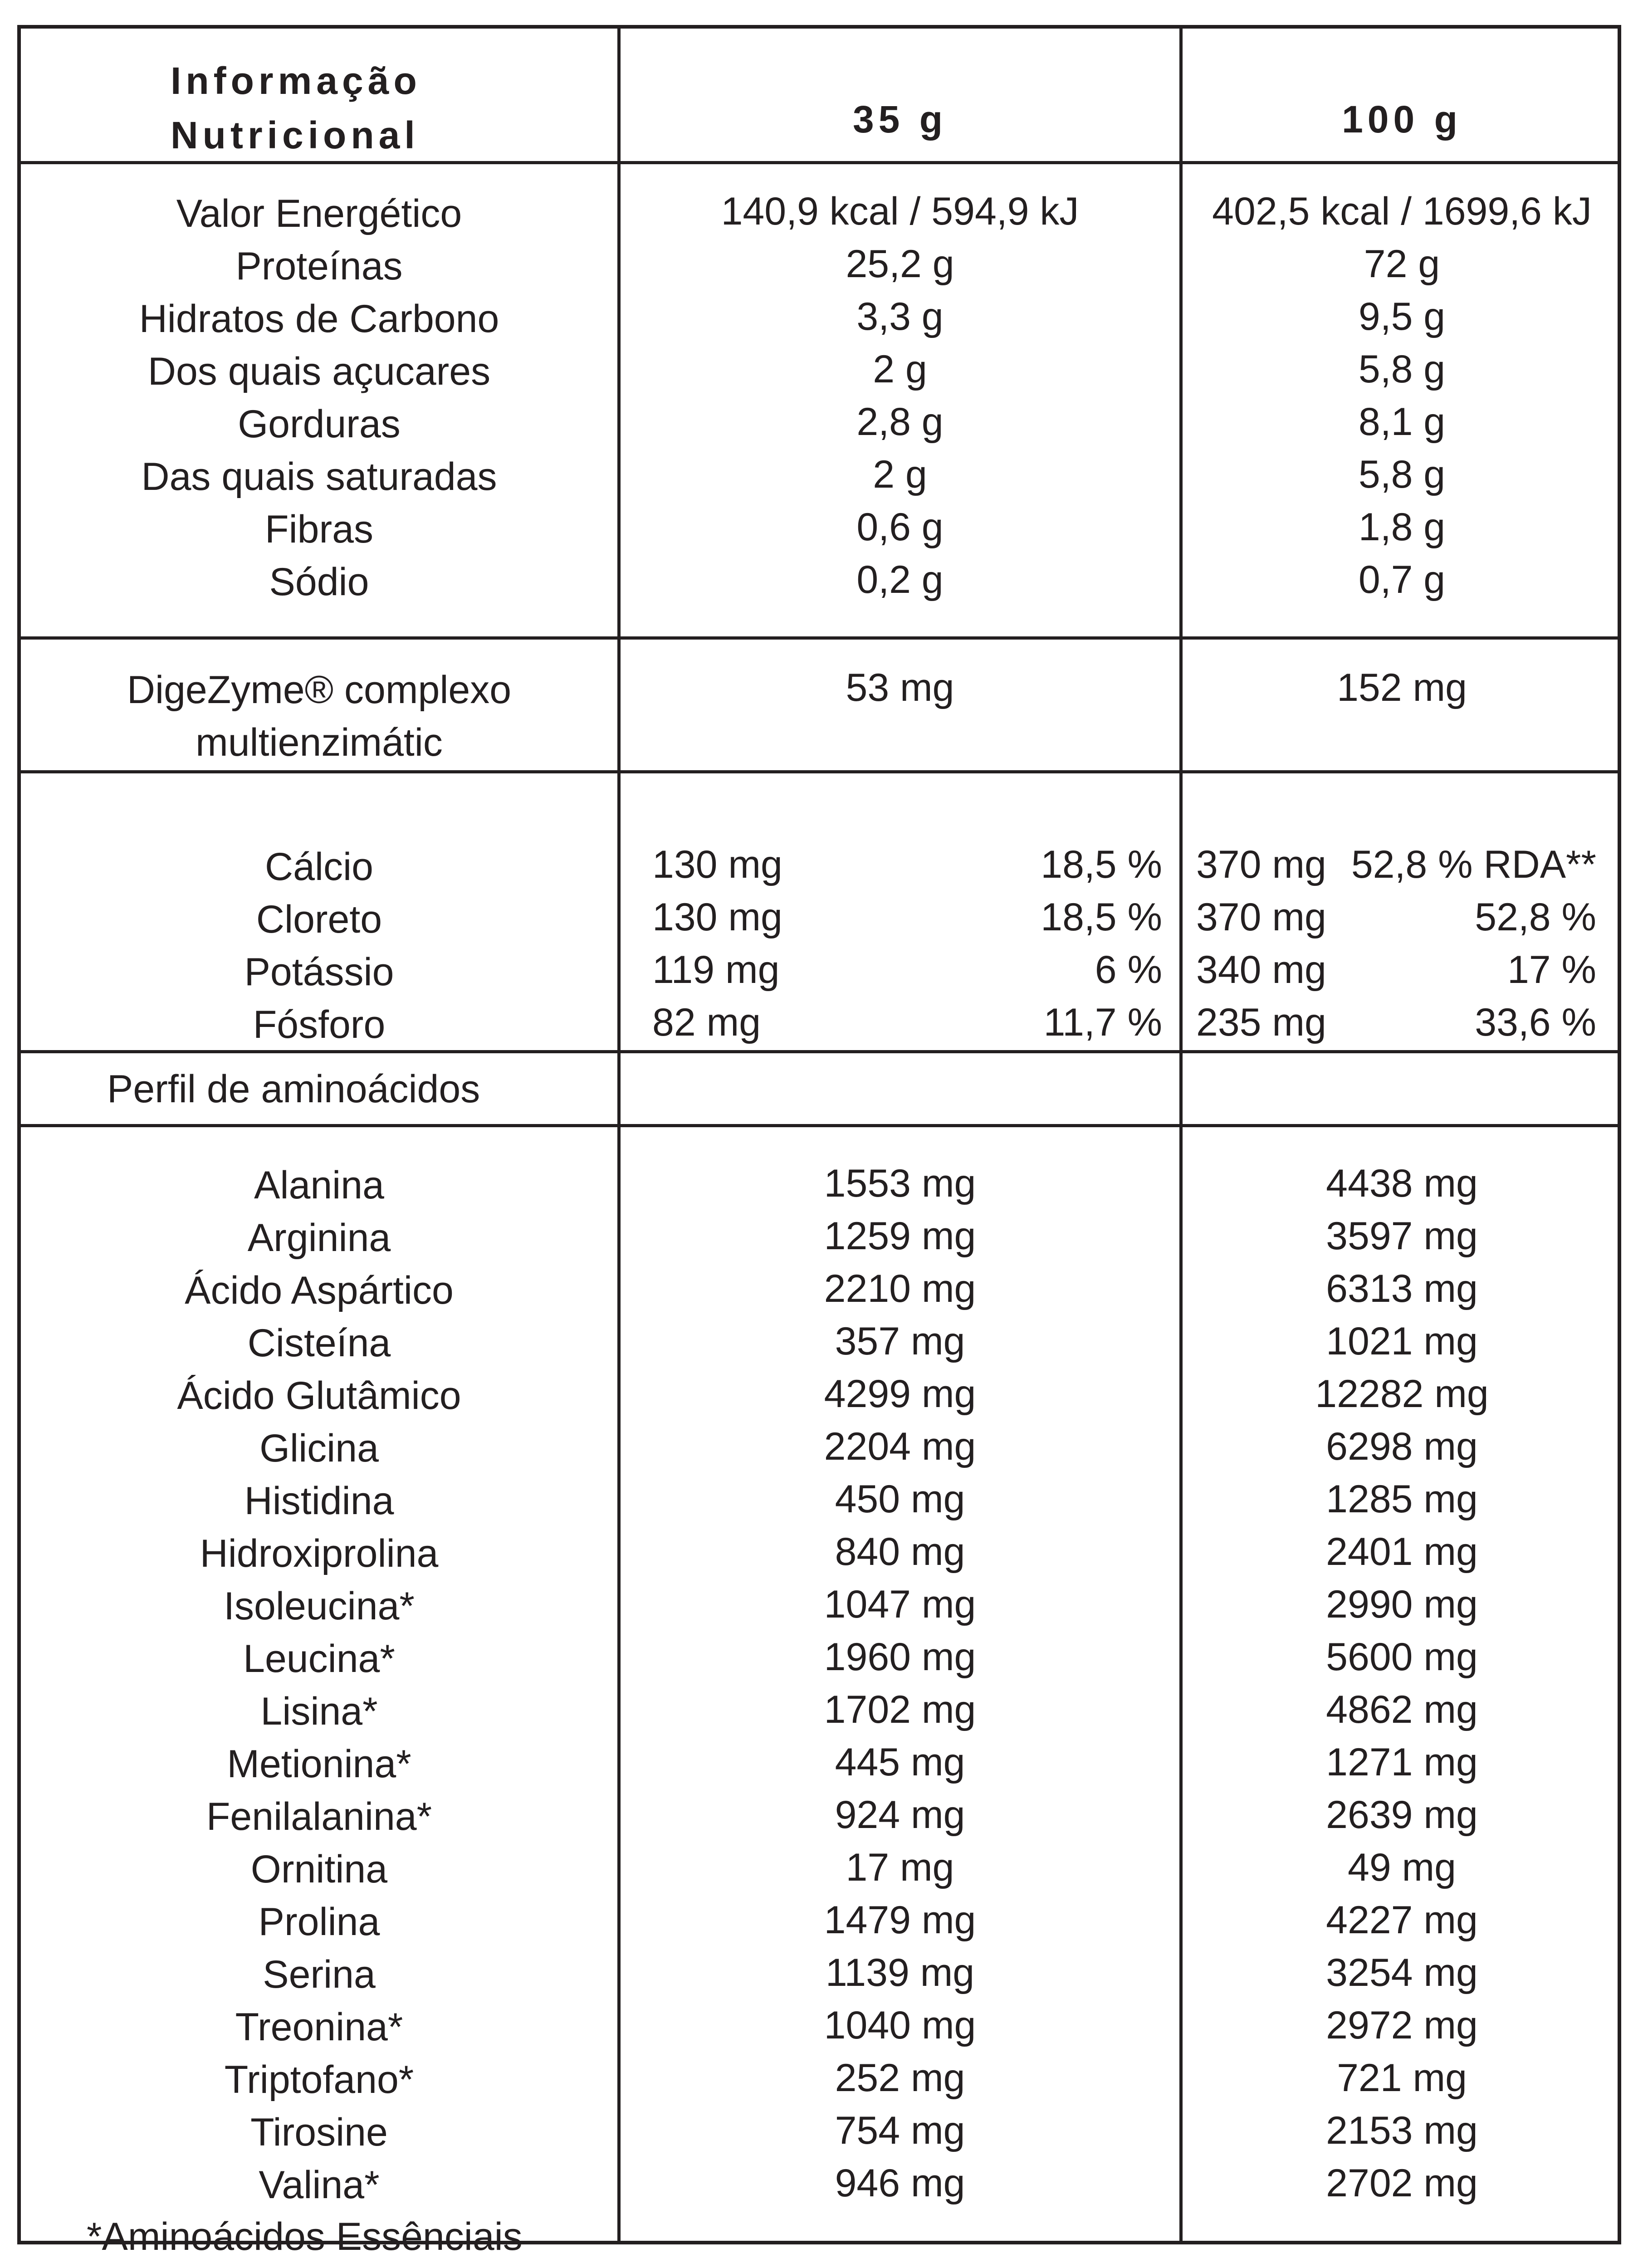 This screenshot has height=2268, width=1638. What do you see at coordinates (1402, 1815) in the screenshot?
I see `amino-acid-value-100g: 2639 mg` at bounding box center [1402, 1815].